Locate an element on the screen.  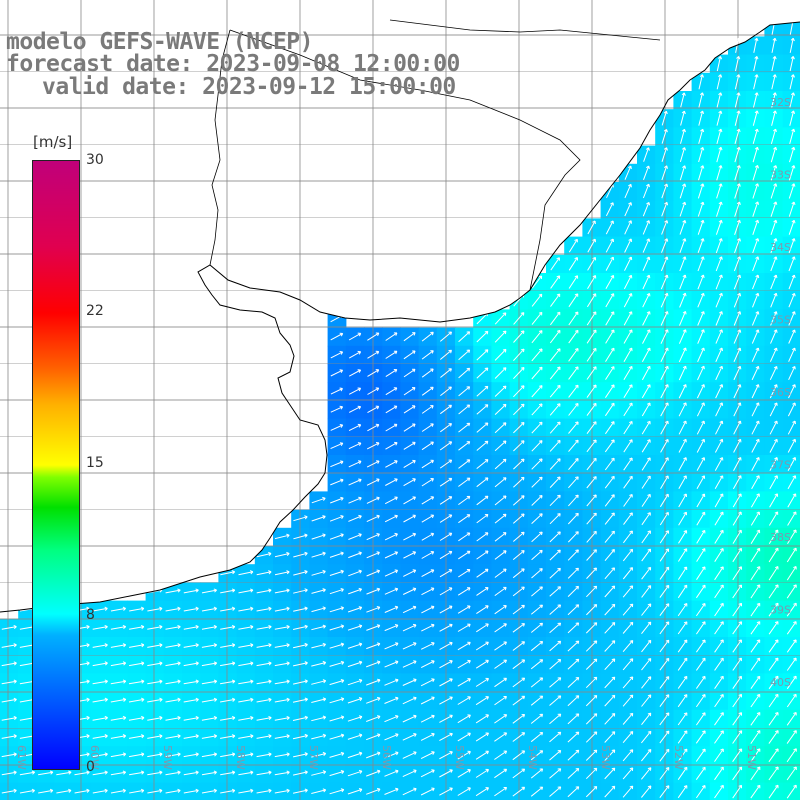
lon-label: 58W is located at coordinates (240, 757).